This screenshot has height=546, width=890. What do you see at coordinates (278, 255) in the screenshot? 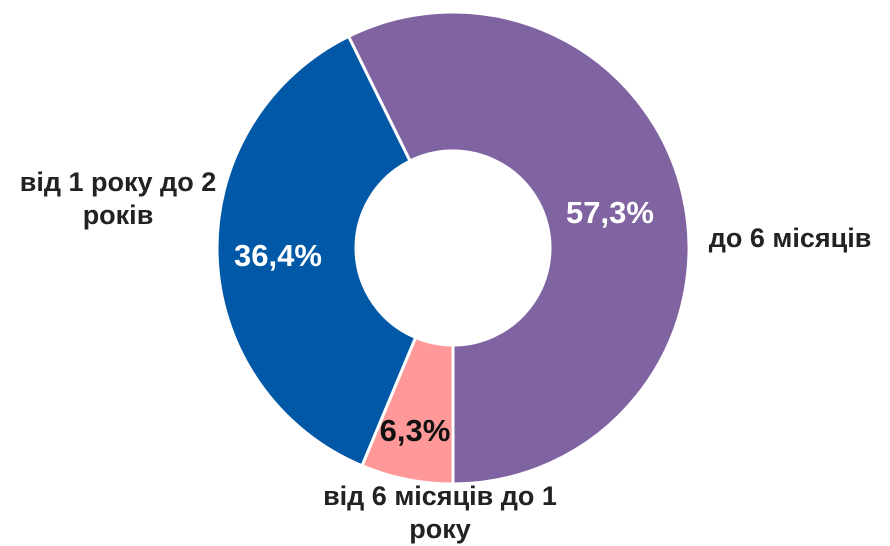
I see `value-label: 36,4%` at bounding box center [278, 255].